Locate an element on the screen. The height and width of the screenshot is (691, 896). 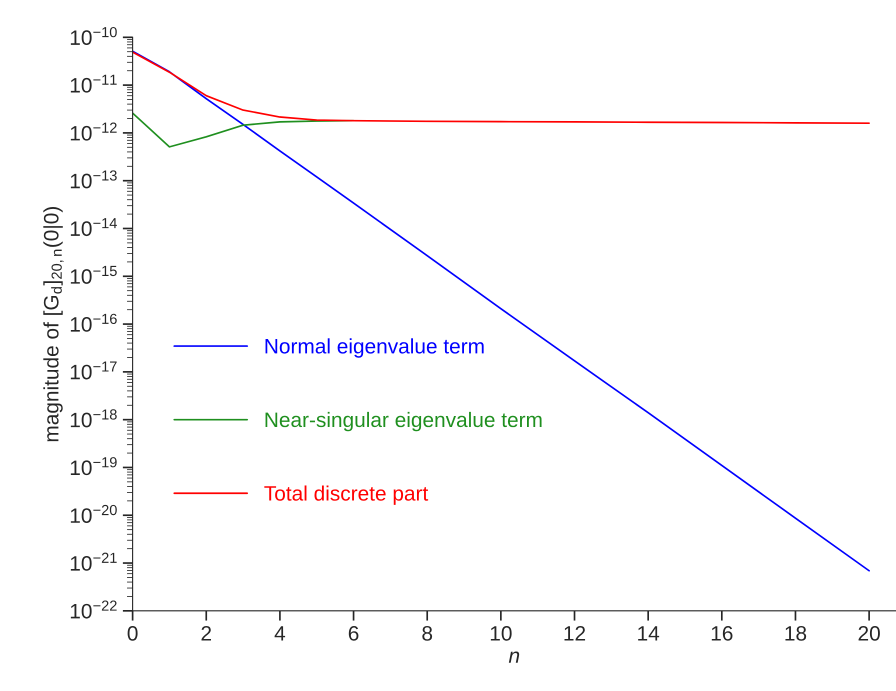
x-tick-label: 18 is located at coordinates (795, 633).